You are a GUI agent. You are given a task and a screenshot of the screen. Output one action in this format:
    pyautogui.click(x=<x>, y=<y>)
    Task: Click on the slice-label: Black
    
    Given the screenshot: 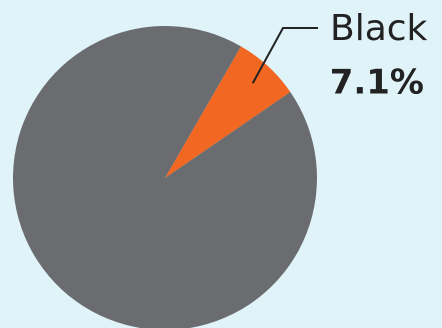 What is the action you would take?
    pyautogui.click(x=379, y=28)
    